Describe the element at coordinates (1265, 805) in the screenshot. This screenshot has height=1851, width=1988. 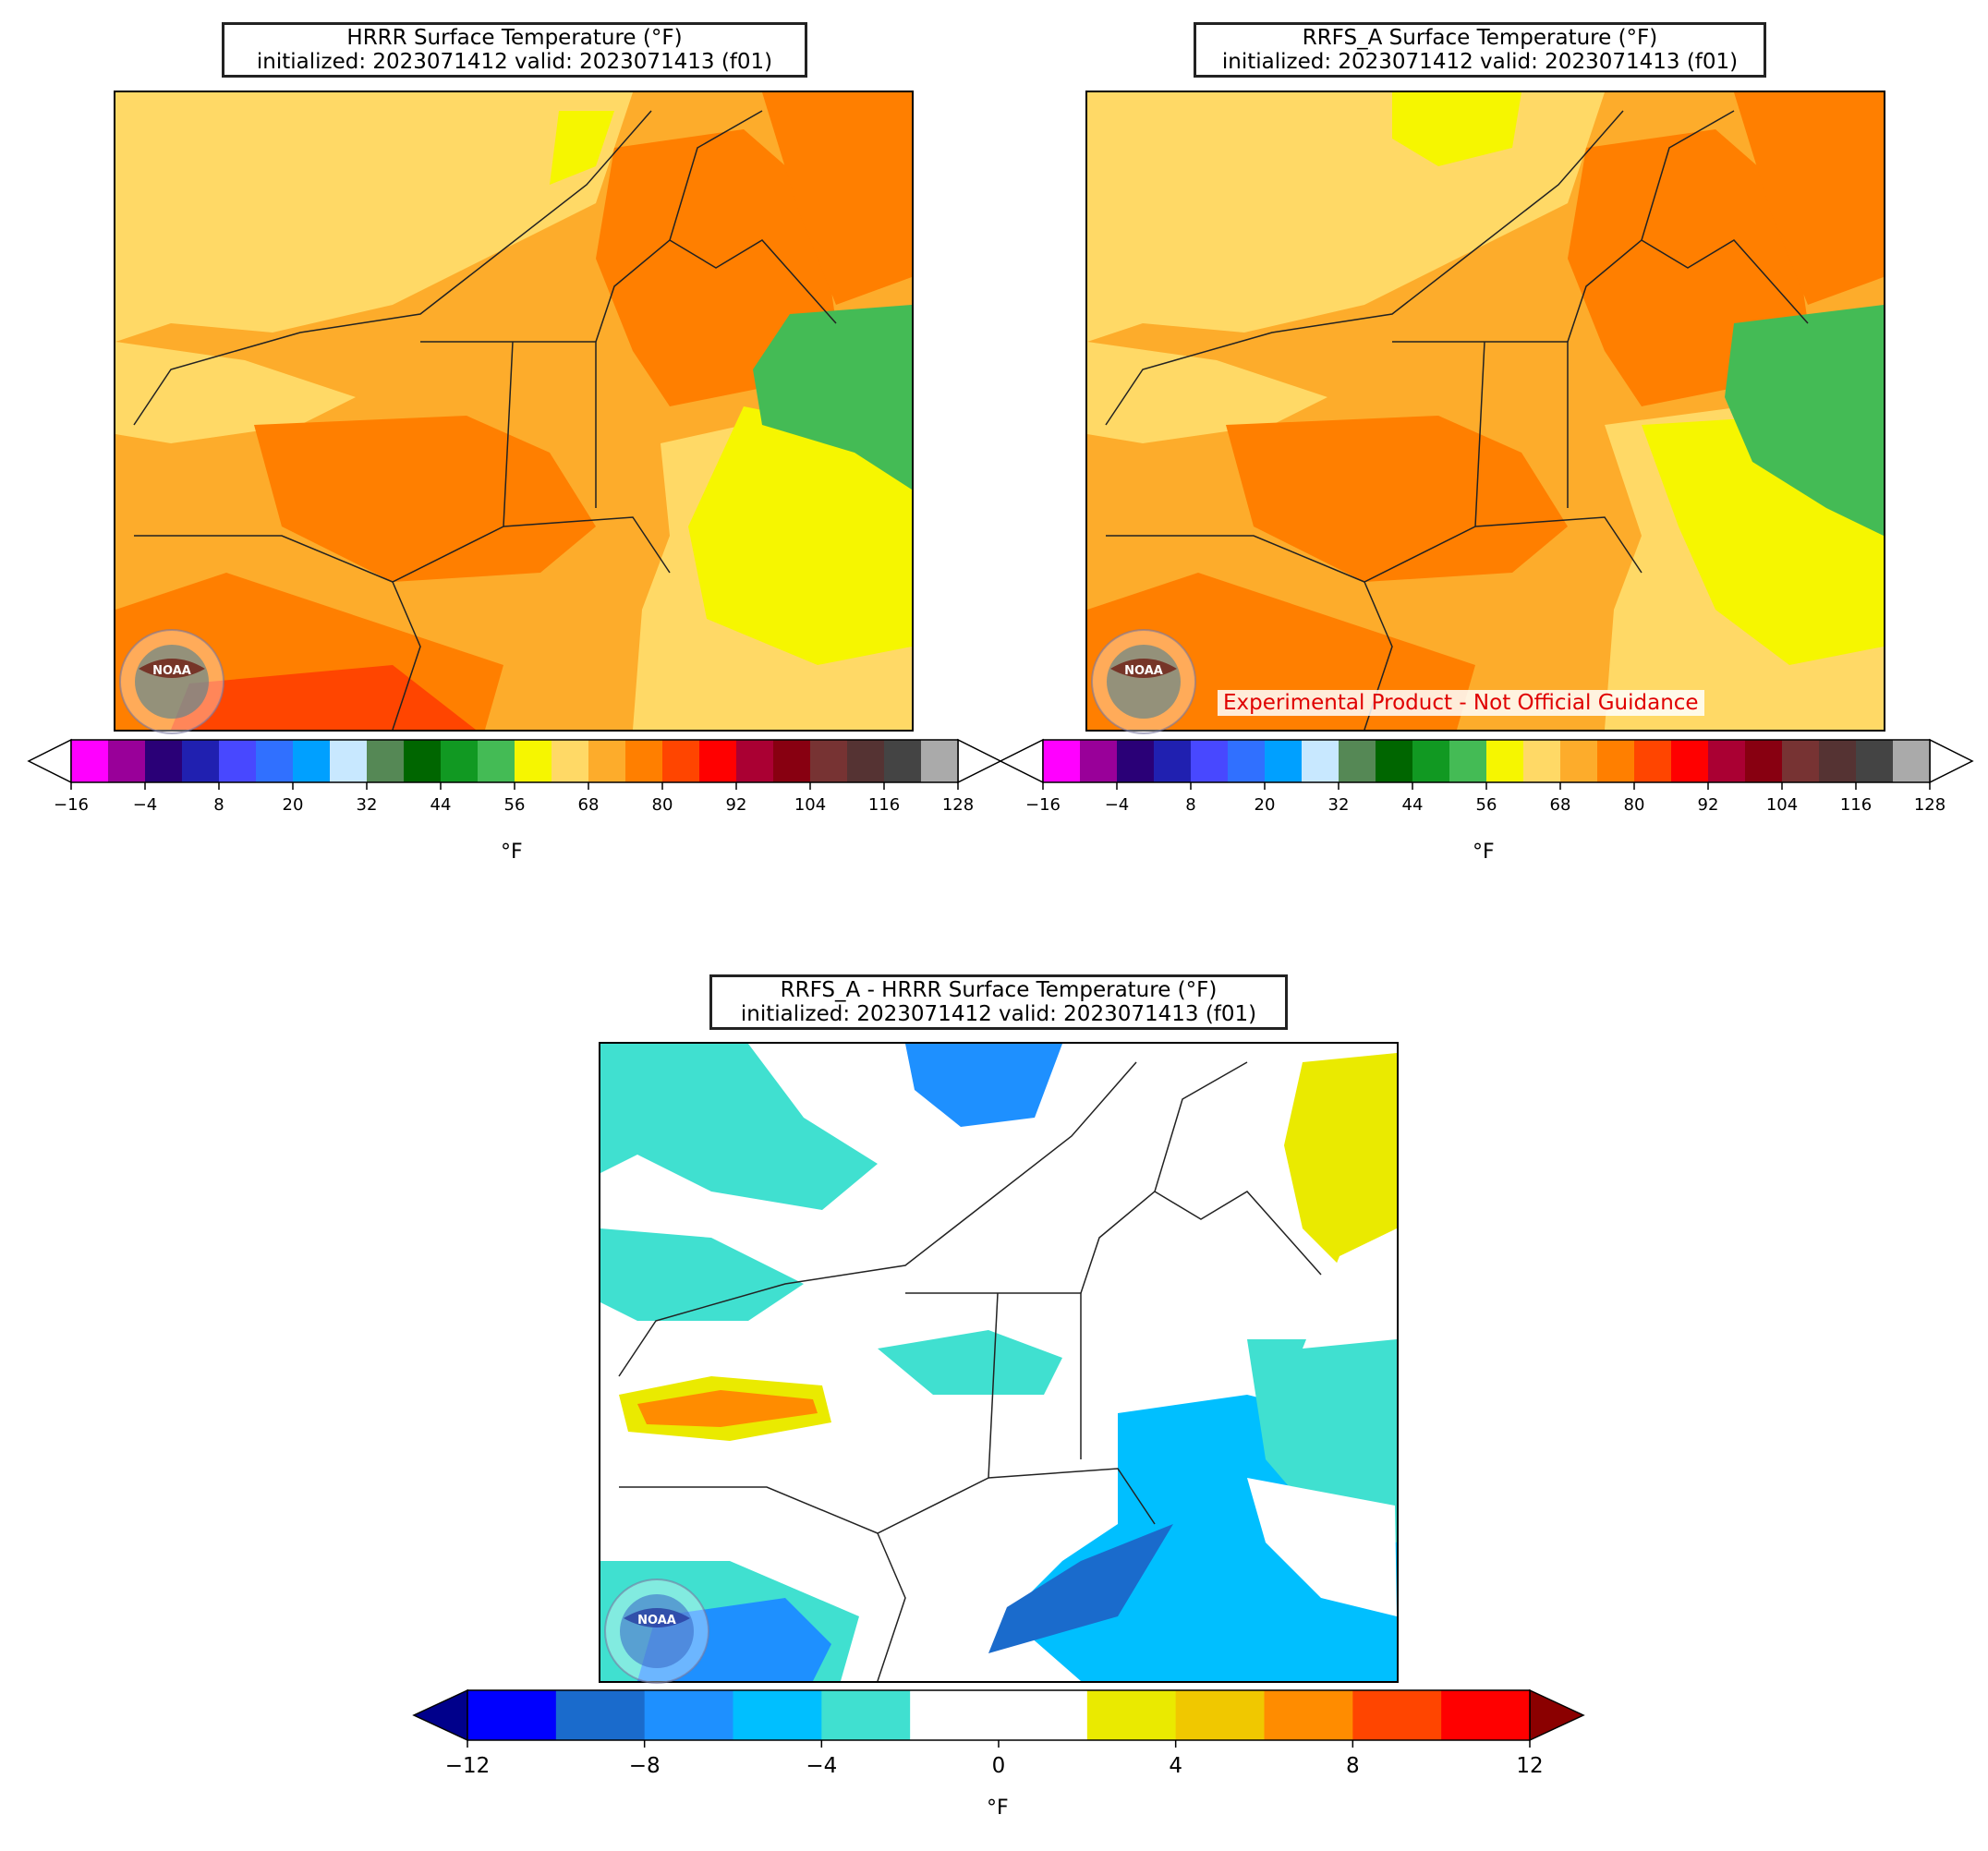
I see `rrfs-colorbar-tick-label: 20` at that location.